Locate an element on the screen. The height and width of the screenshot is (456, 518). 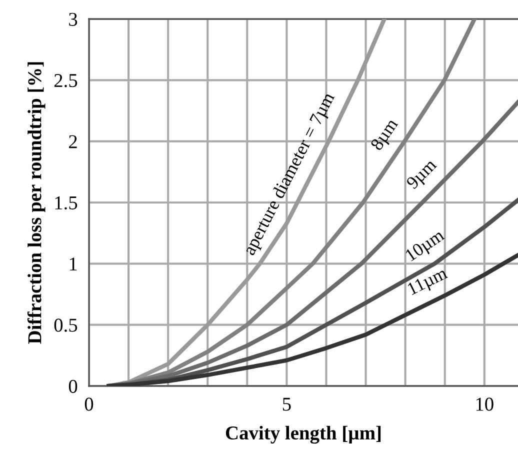
text: 10µm is located at coordinates (426, 246).